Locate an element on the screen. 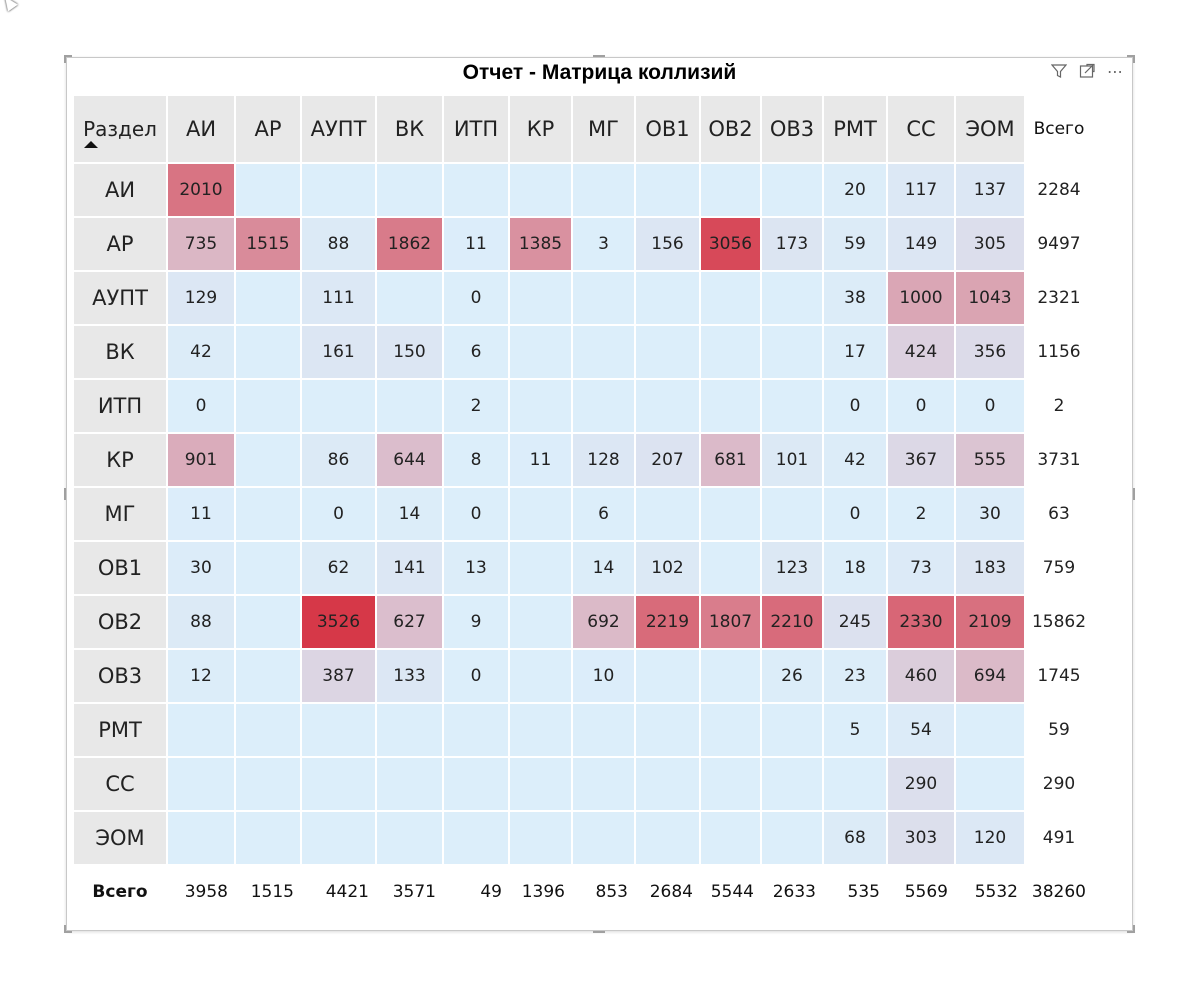 This screenshot has width=1185, height=987. matrix-cell: 23 is located at coordinates (855, 676).